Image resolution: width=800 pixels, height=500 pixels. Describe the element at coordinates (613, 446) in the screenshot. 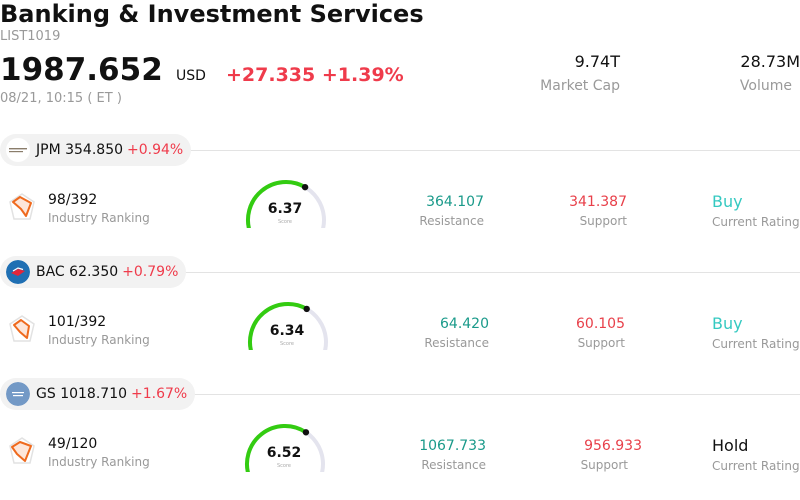

I see `support-value: 956.933` at that location.